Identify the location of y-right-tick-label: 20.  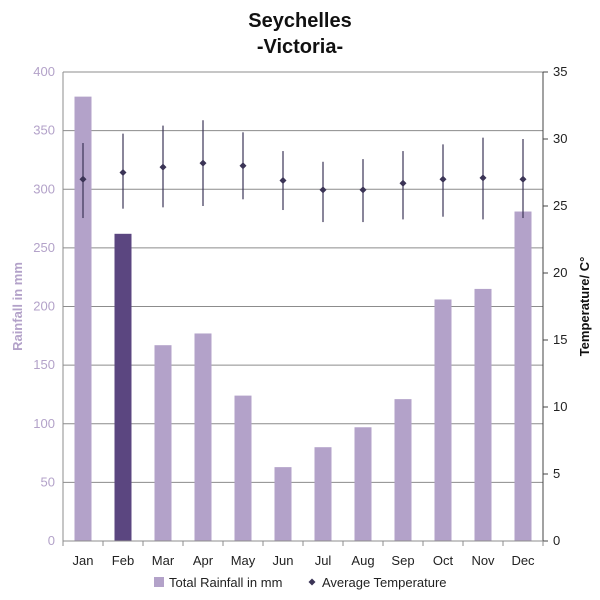
(560, 272).